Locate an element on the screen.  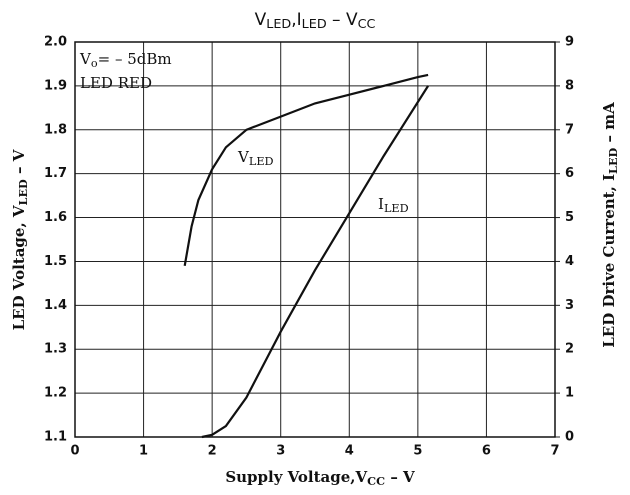
annotation: LED RED is located at coordinates (116, 83).